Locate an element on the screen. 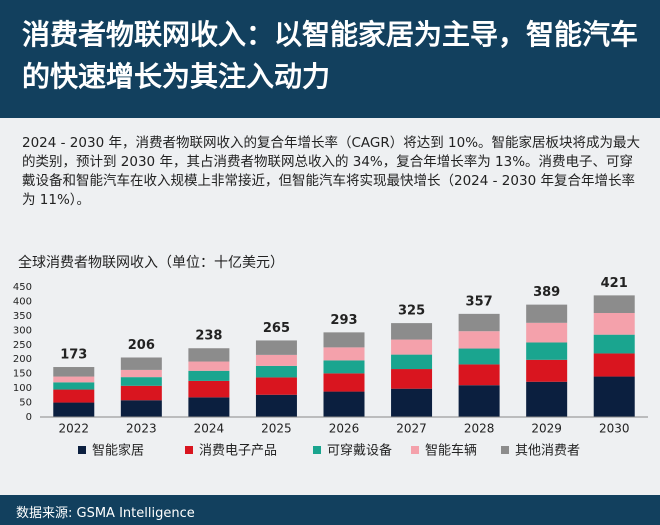  legend-label: 其他消费者 is located at coordinates (547, 451).